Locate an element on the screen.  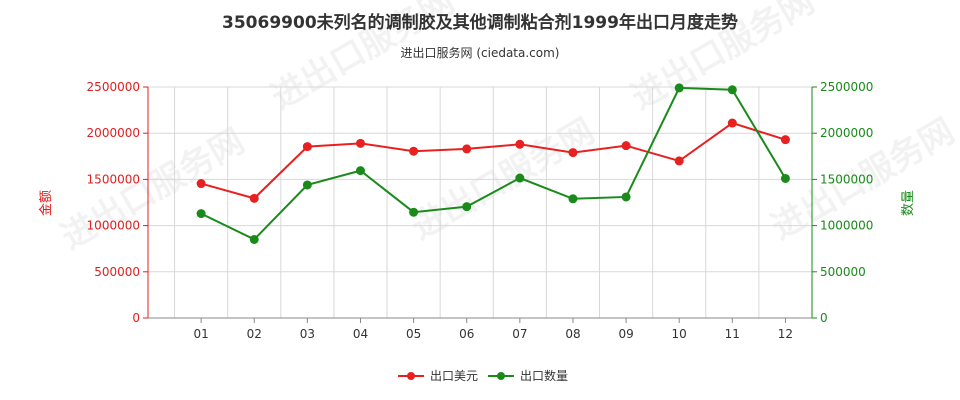
y-axis-right-title: 数量 is located at coordinates (908, 203).